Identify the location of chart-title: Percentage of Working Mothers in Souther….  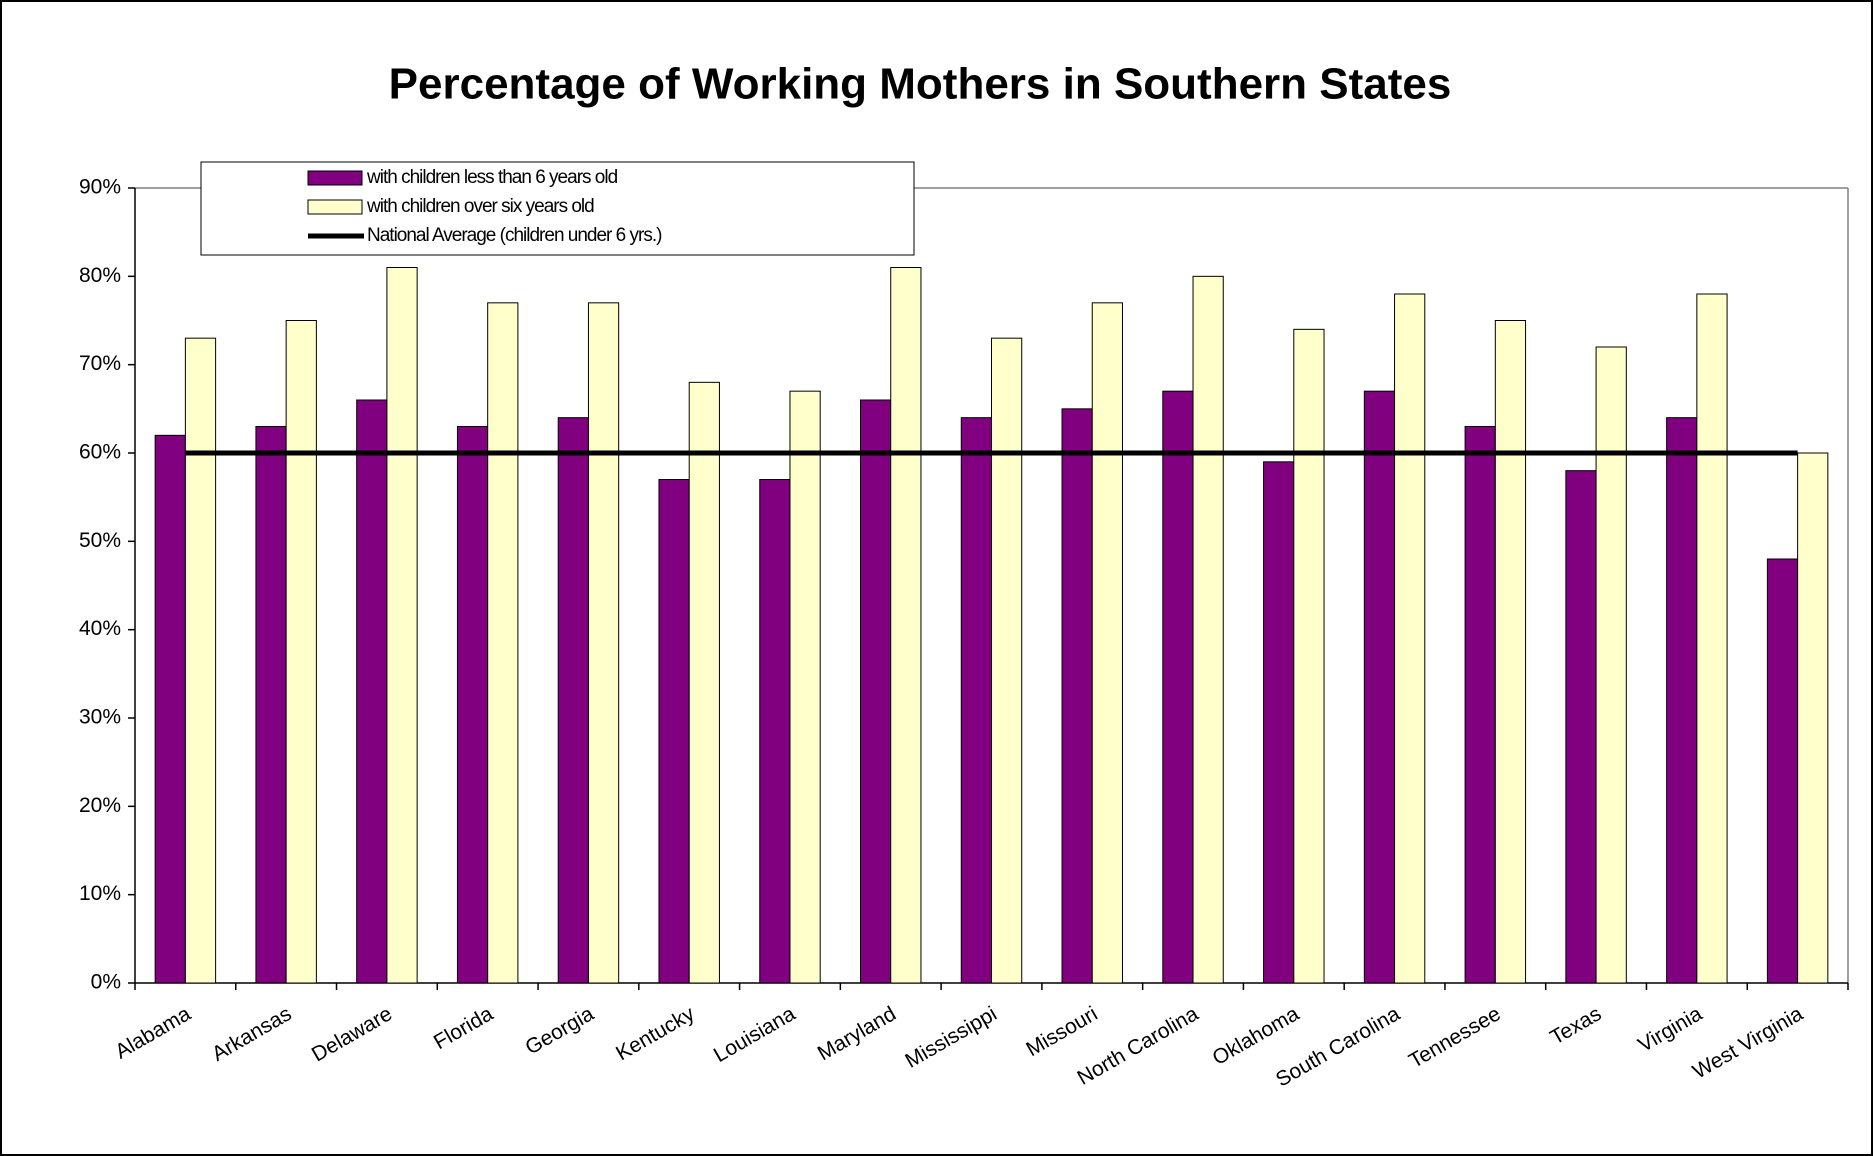
(920, 84).